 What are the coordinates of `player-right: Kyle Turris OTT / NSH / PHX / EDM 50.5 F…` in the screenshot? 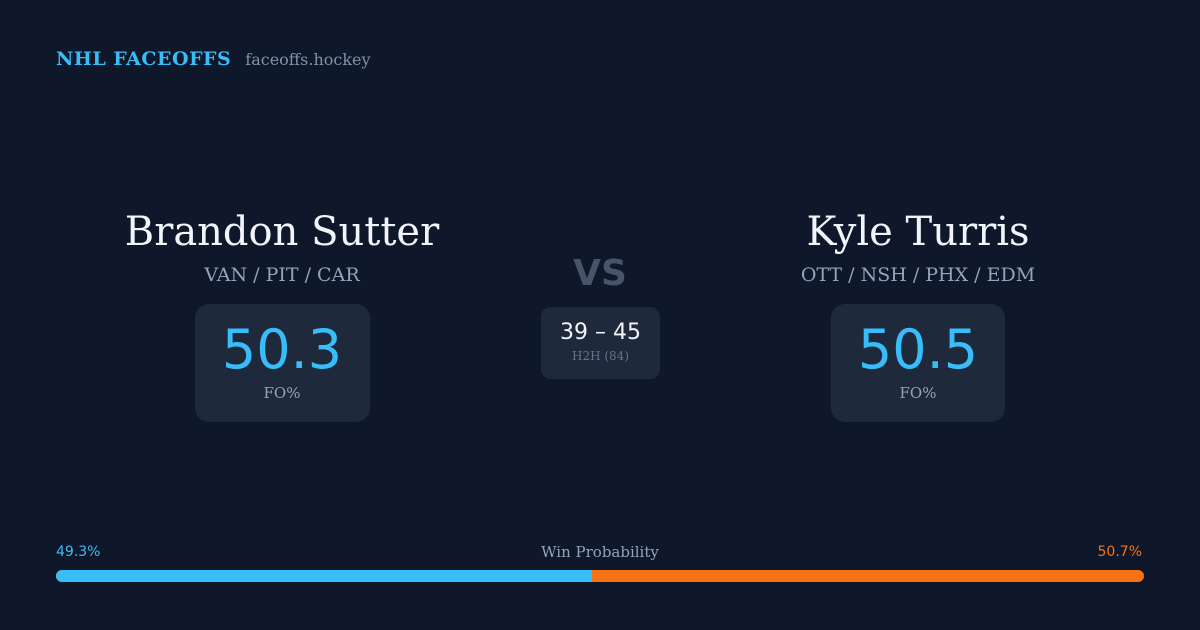 It's located at (918, 314).